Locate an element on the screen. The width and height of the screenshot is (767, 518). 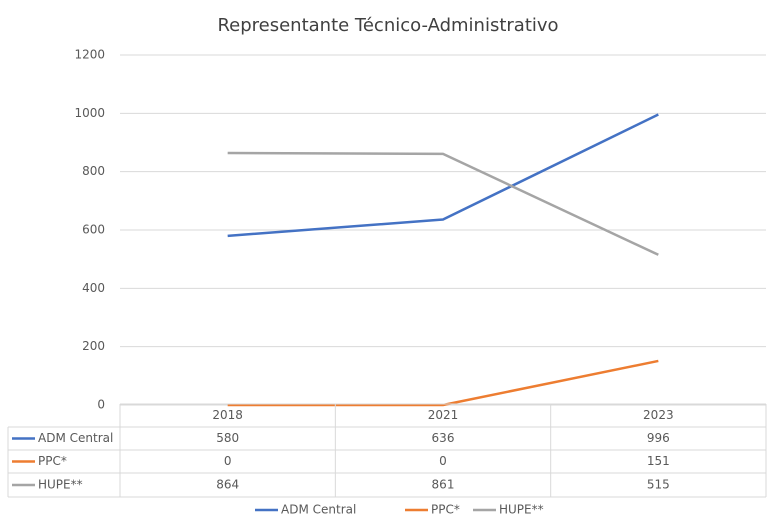
x-tick-label: 2018 is located at coordinates (227, 415).